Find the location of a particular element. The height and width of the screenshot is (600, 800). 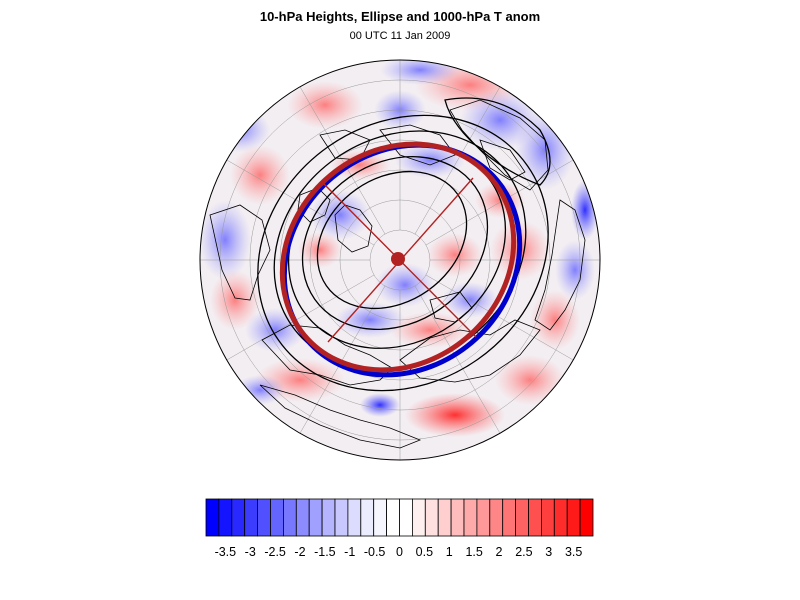

colorbar-tick-label: -1 is located at coordinates (349, 552).